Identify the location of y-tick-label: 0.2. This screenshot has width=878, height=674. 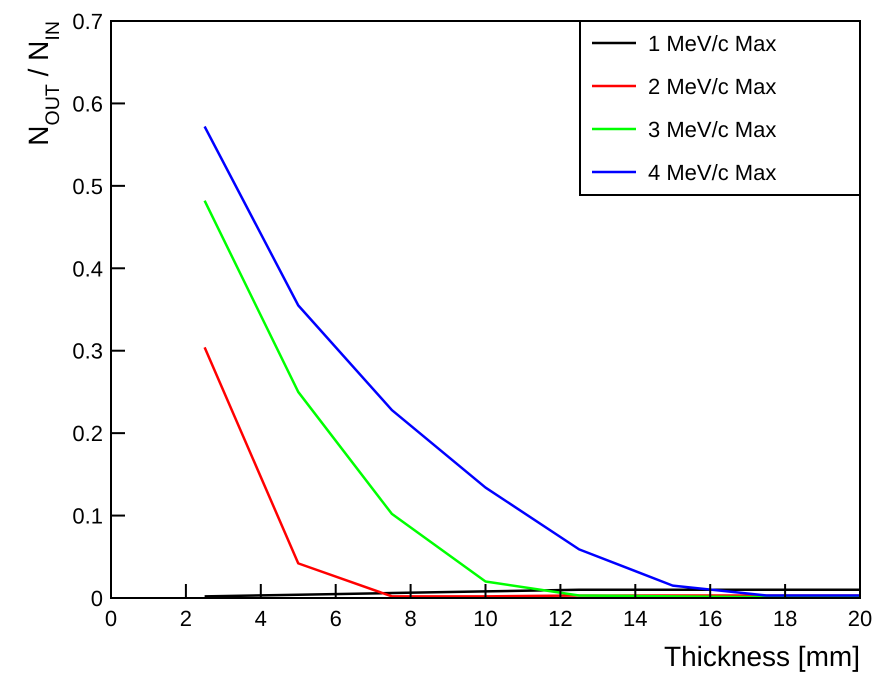
(87, 433).